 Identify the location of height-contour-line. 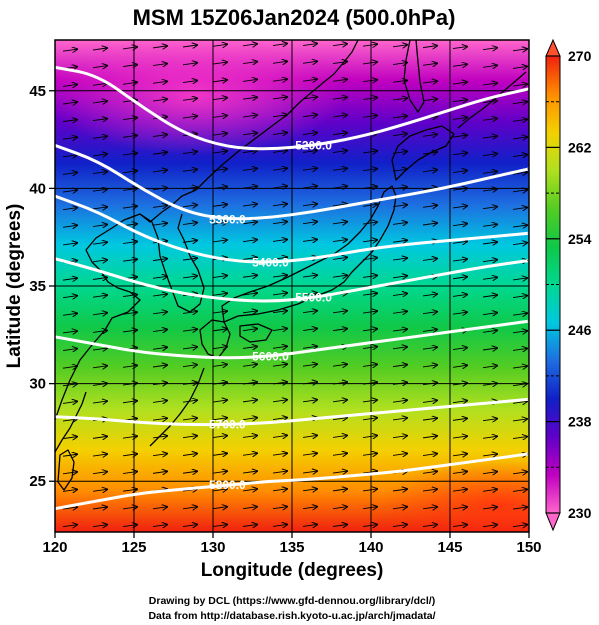
(292, 412).